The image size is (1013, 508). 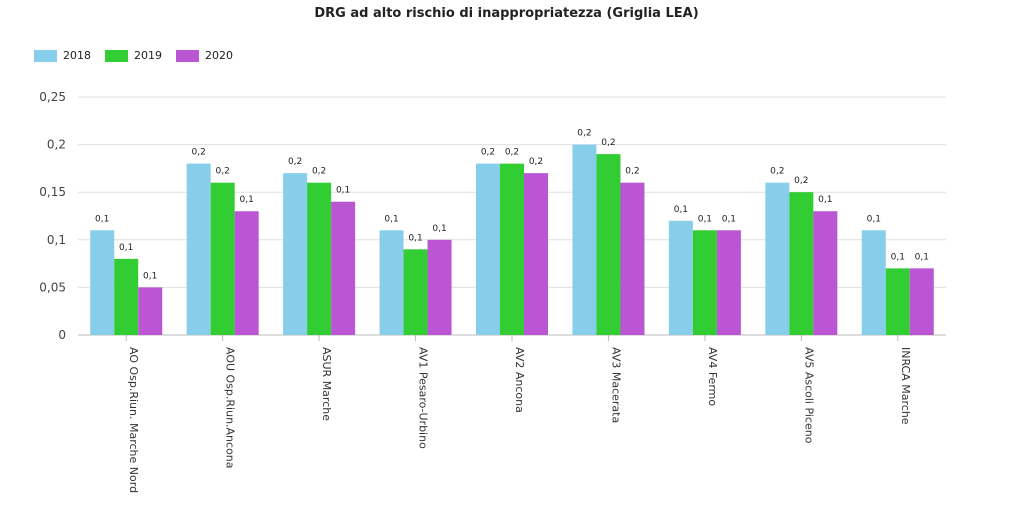 I want to click on legend-label-2019: 2019, so click(x=148, y=55).